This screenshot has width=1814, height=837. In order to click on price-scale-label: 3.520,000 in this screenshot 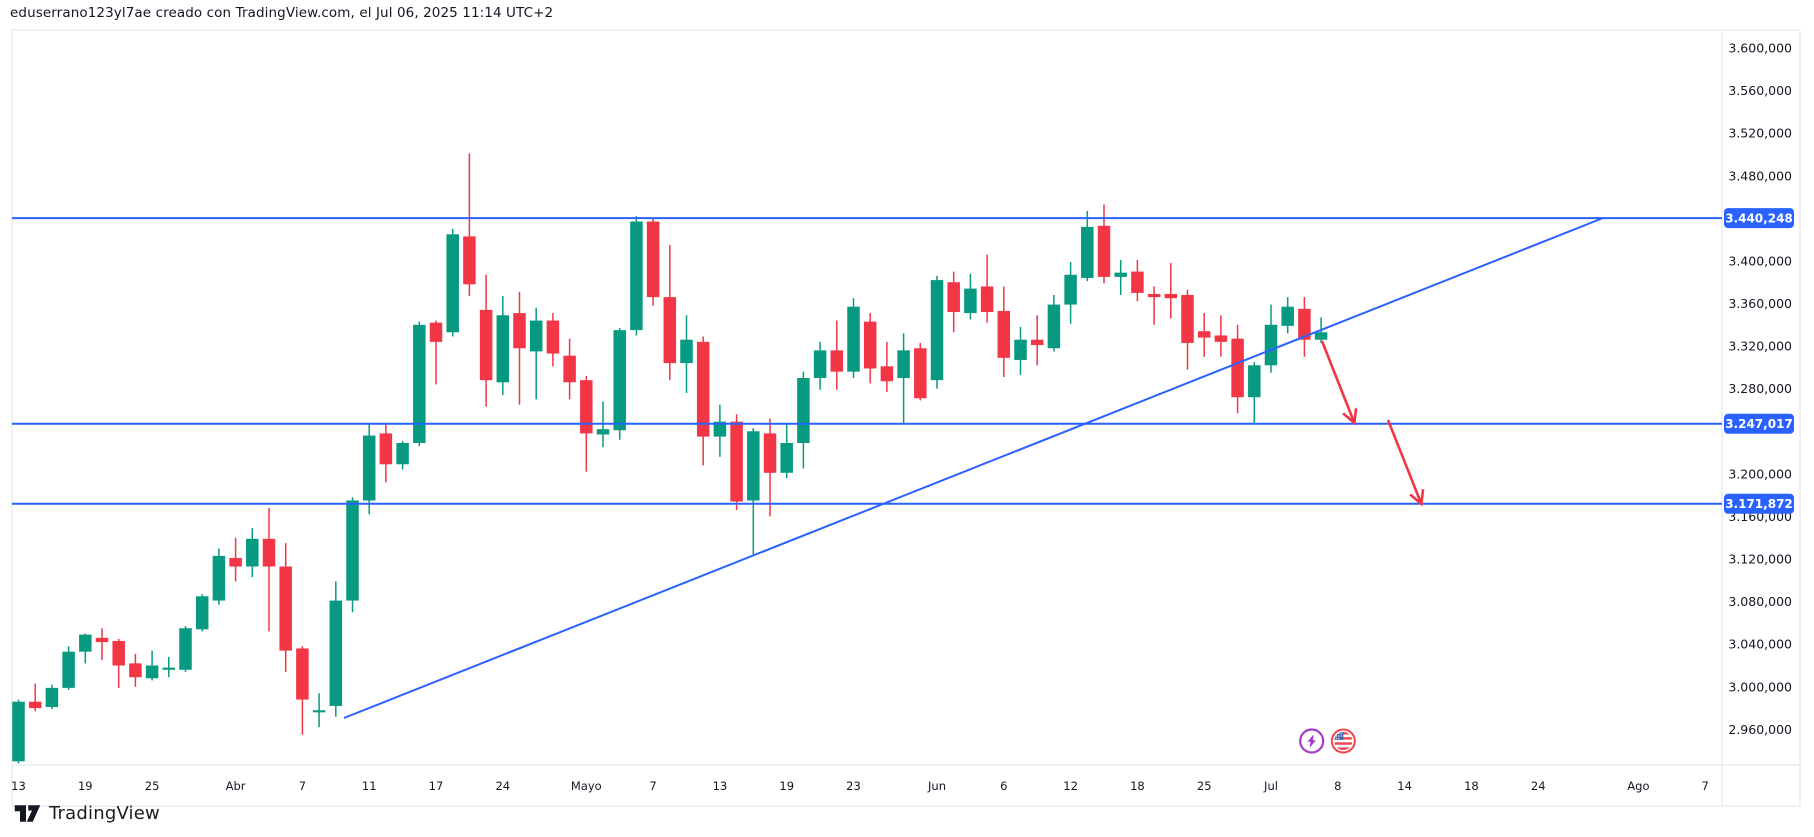, I will do `click(1760, 133)`.